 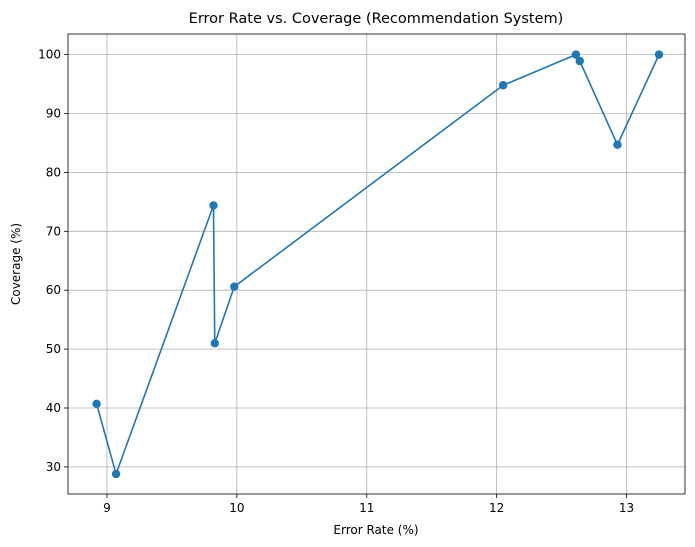 What do you see at coordinates (107, 508) in the screenshot?
I see `x-tick-label: 9` at bounding box center [107, 508].